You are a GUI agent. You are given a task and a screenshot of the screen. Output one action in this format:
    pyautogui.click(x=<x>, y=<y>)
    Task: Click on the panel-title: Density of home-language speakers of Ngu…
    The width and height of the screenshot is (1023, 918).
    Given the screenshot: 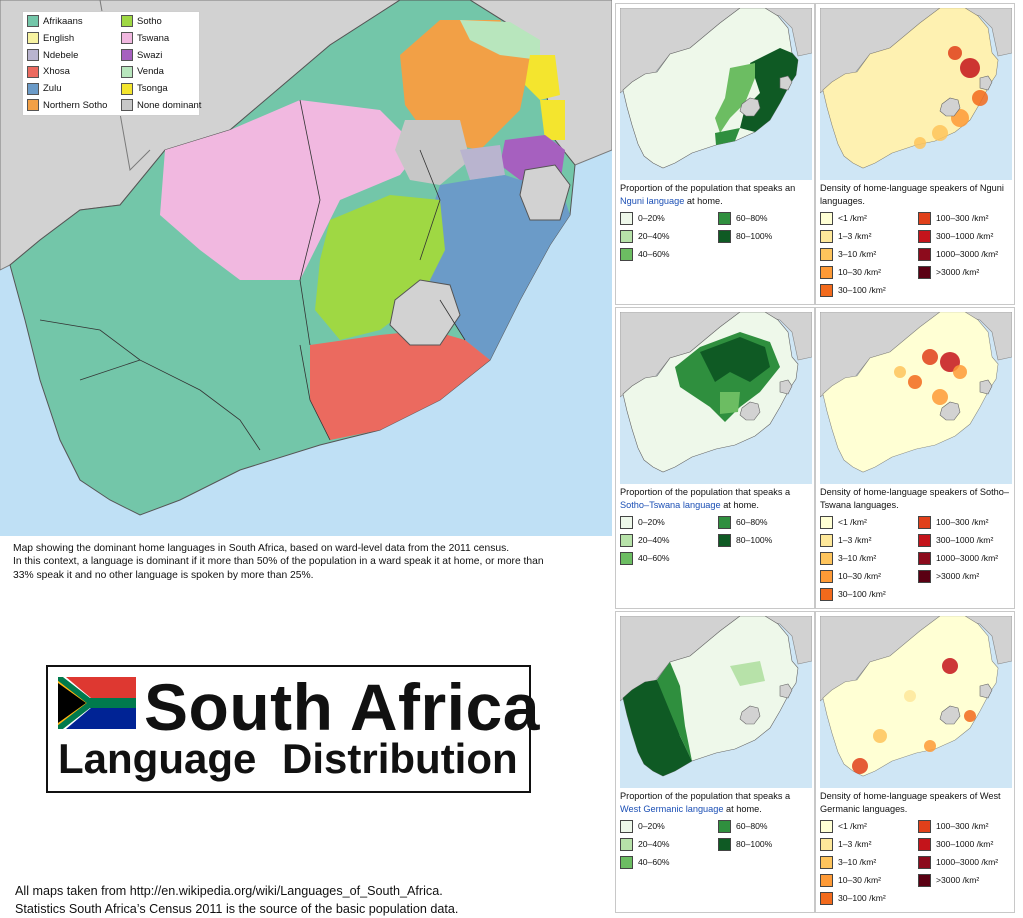 What is the action you would take?
    pyautogui.click(x=912, y=194)
    